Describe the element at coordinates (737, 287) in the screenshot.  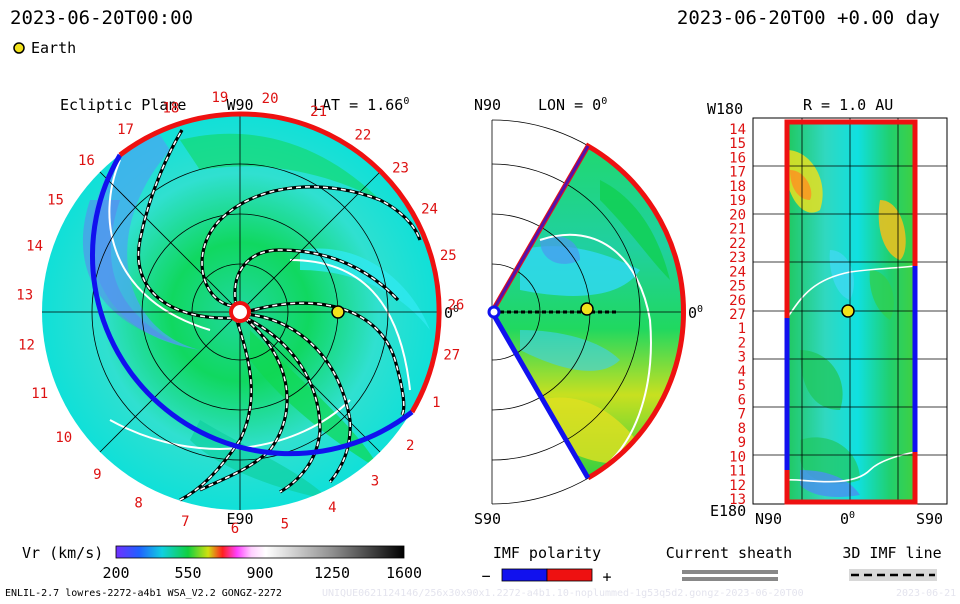
I see `radial-y-label: 25` at that location.